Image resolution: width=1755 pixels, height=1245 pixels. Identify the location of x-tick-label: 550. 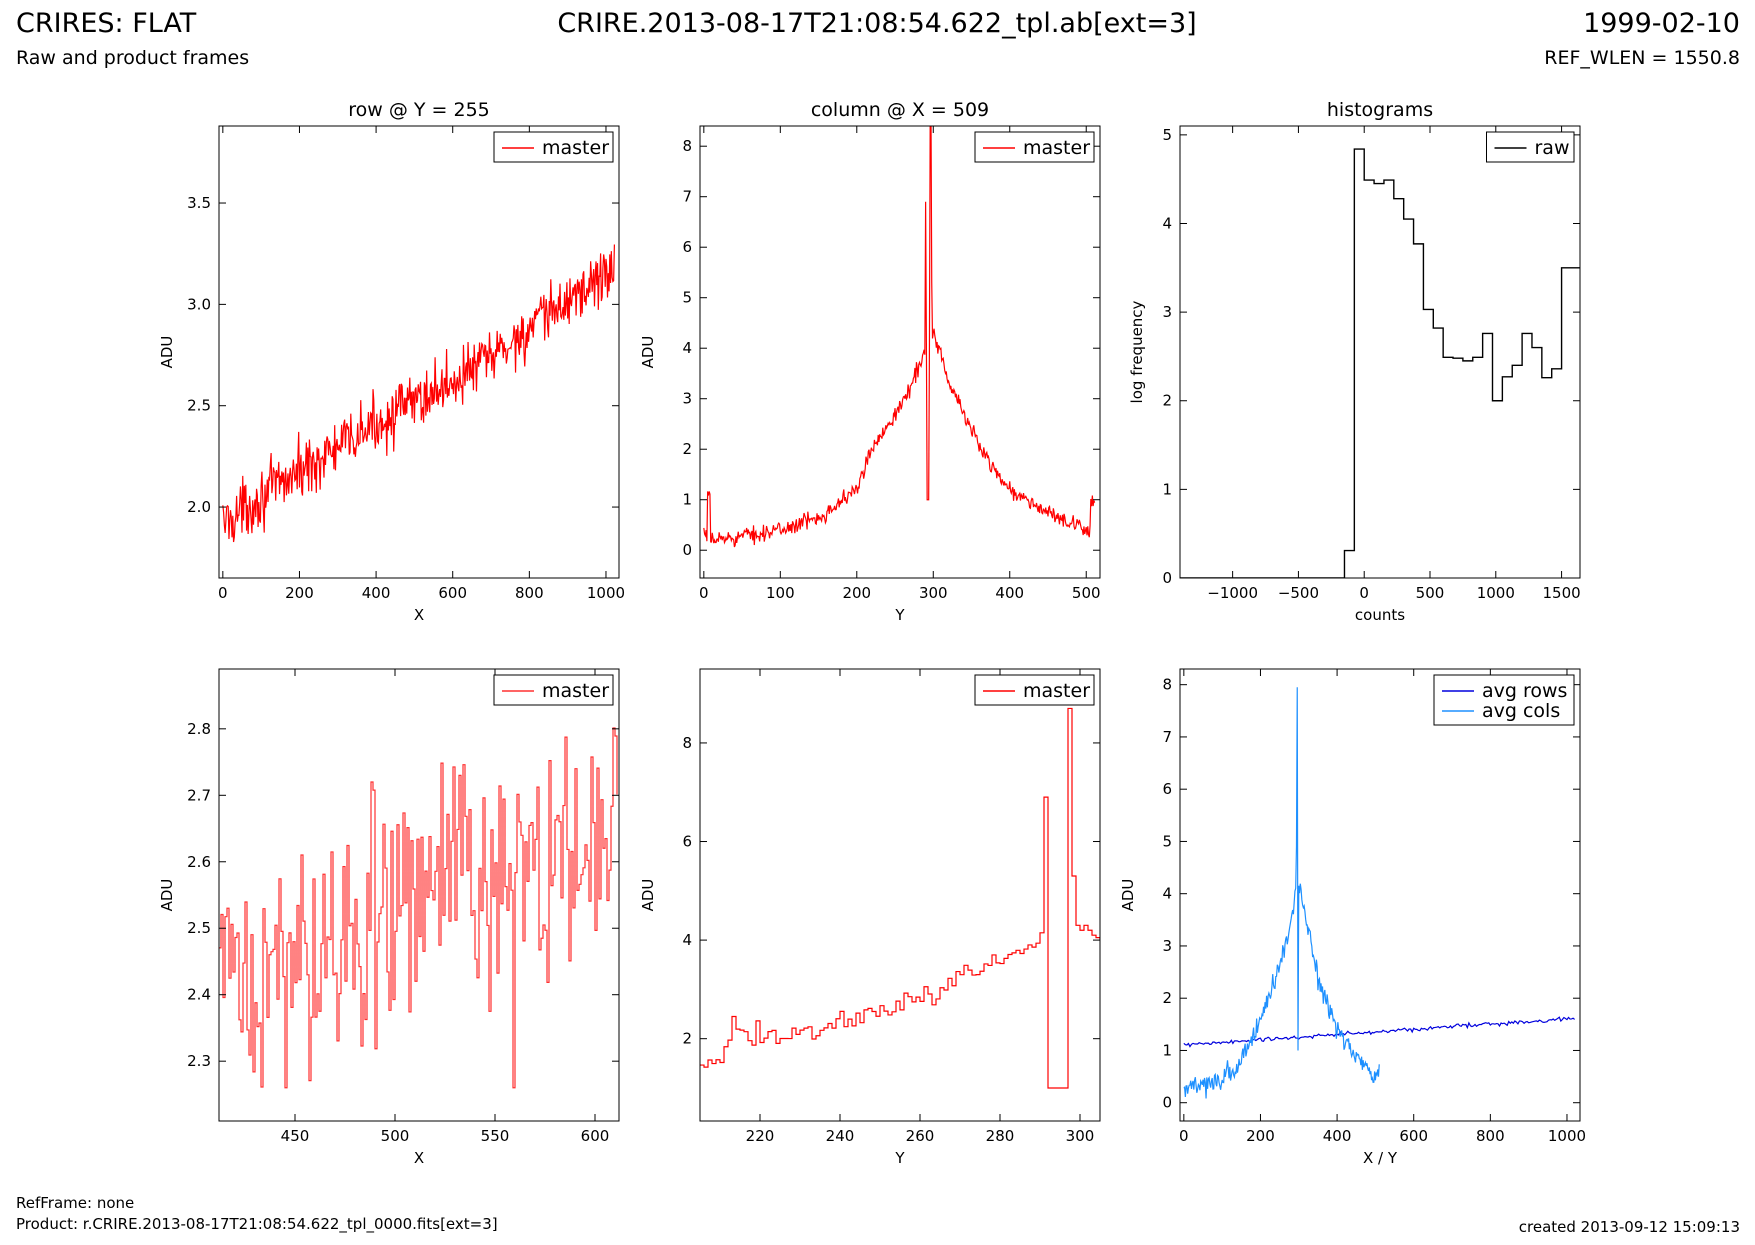
(495, 1136).